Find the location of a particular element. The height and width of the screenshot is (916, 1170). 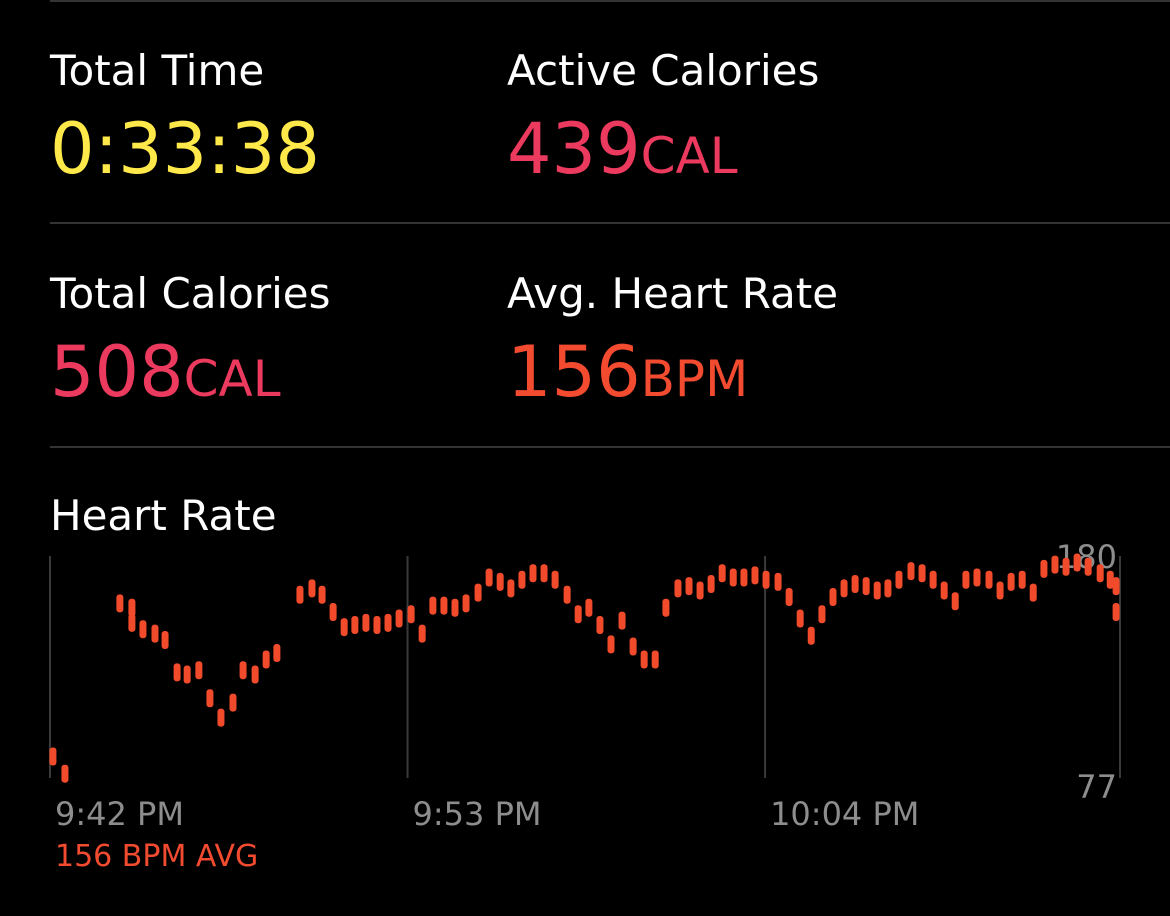

x-tick-label: 9:42 PM is located at coordinates (119, 814).